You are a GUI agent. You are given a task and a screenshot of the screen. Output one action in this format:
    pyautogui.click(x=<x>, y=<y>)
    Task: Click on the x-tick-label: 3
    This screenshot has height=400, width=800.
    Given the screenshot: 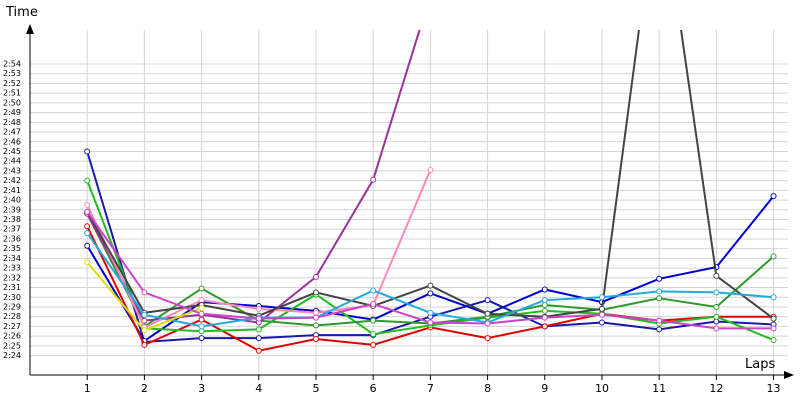 What is the action you would take?
    pyautogui.click(x=201, y=388)
    